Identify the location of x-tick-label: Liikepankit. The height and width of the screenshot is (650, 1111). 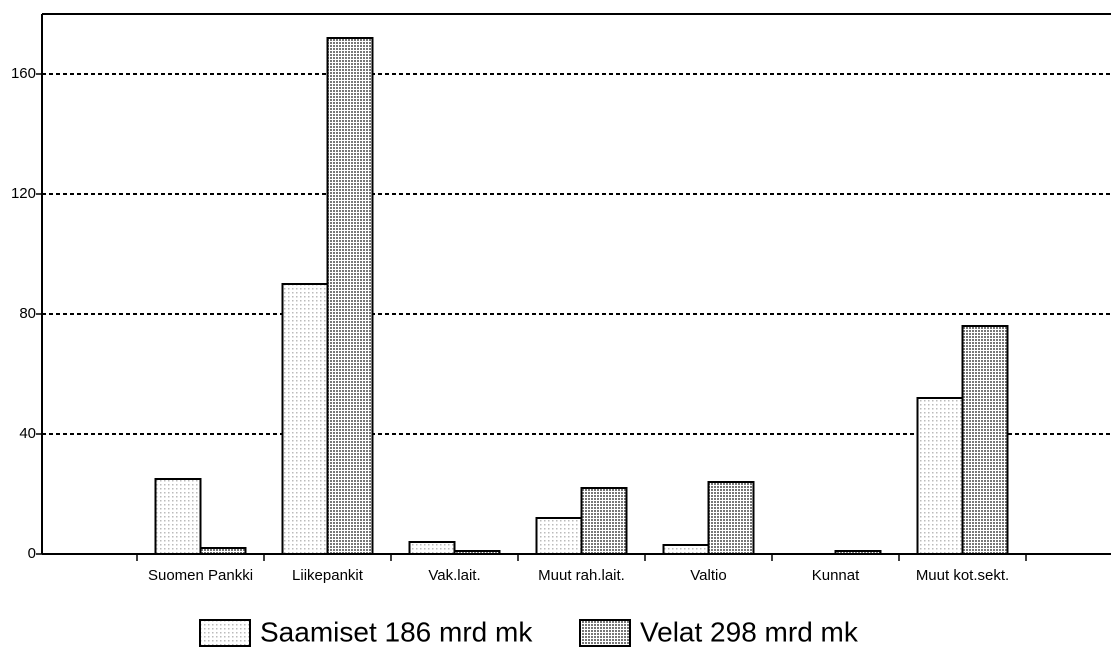
(328, 575).